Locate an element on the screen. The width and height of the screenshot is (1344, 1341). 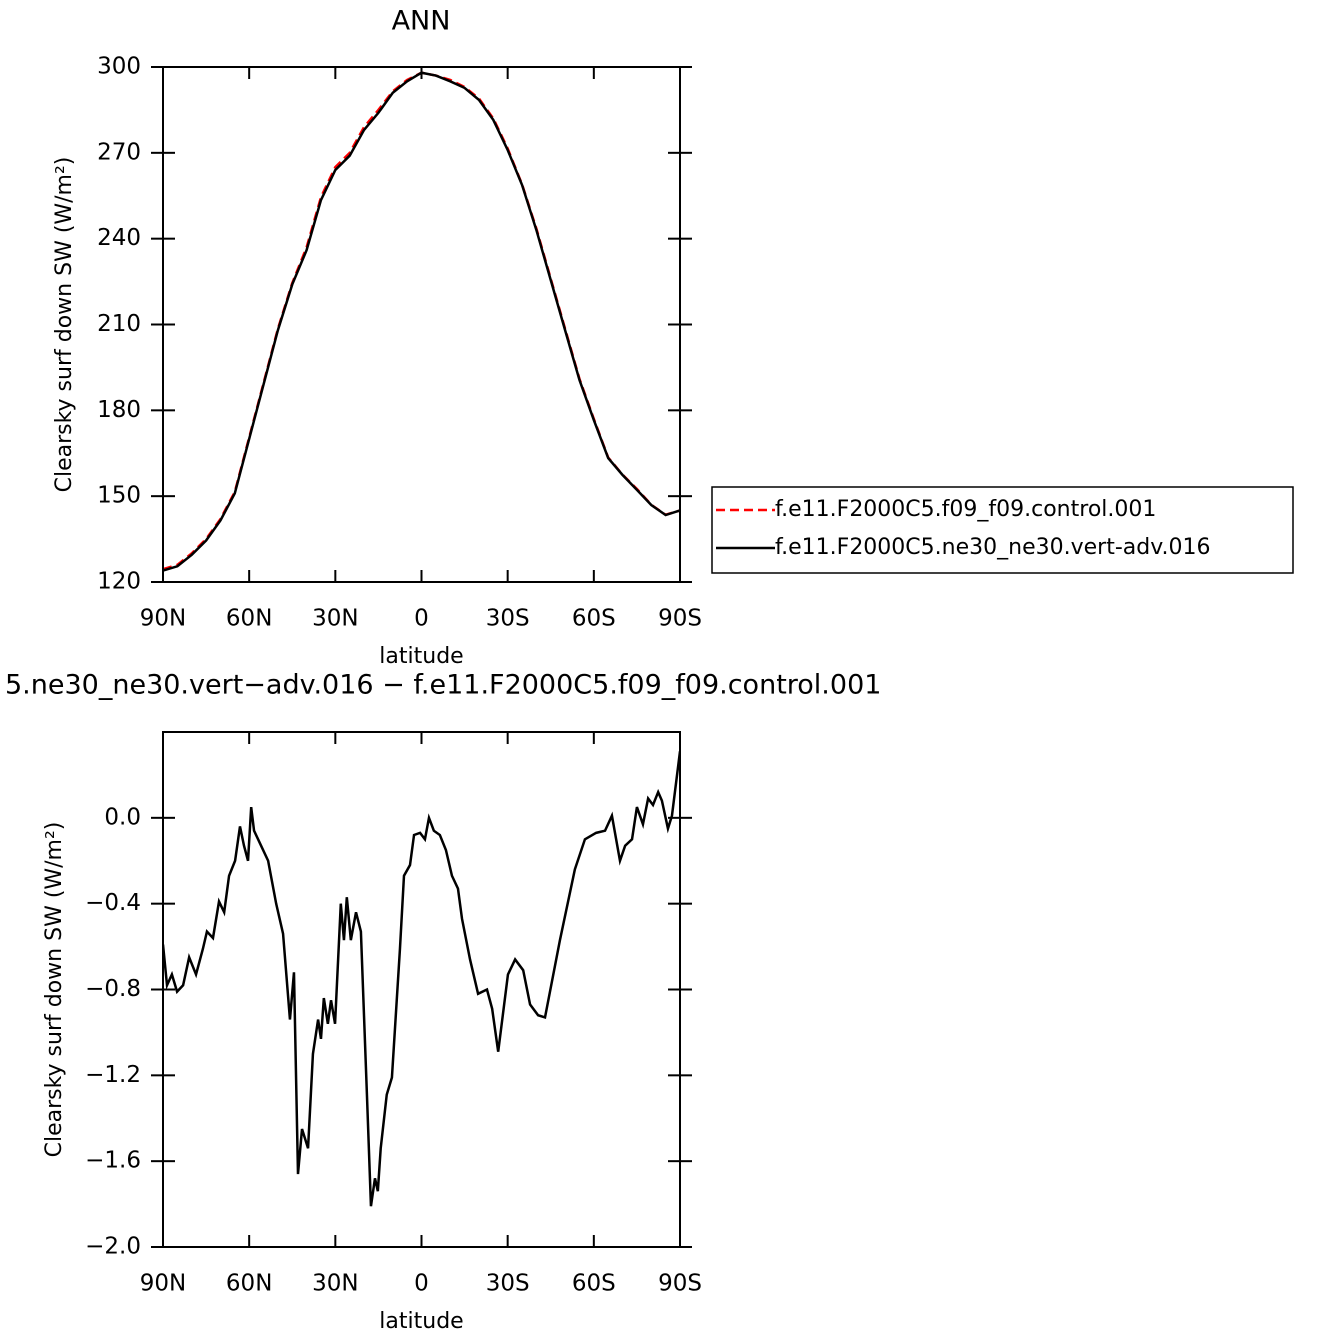
chart-title: ANN is located at coordinates (421, 21).